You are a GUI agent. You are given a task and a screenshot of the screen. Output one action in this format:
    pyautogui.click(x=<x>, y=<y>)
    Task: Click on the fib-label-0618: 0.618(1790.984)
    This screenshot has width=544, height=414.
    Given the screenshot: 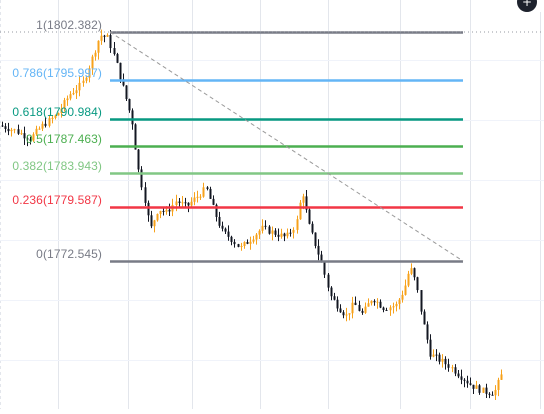 What is the action you would take?
    pyautogui.click(x=57, y=112)
    